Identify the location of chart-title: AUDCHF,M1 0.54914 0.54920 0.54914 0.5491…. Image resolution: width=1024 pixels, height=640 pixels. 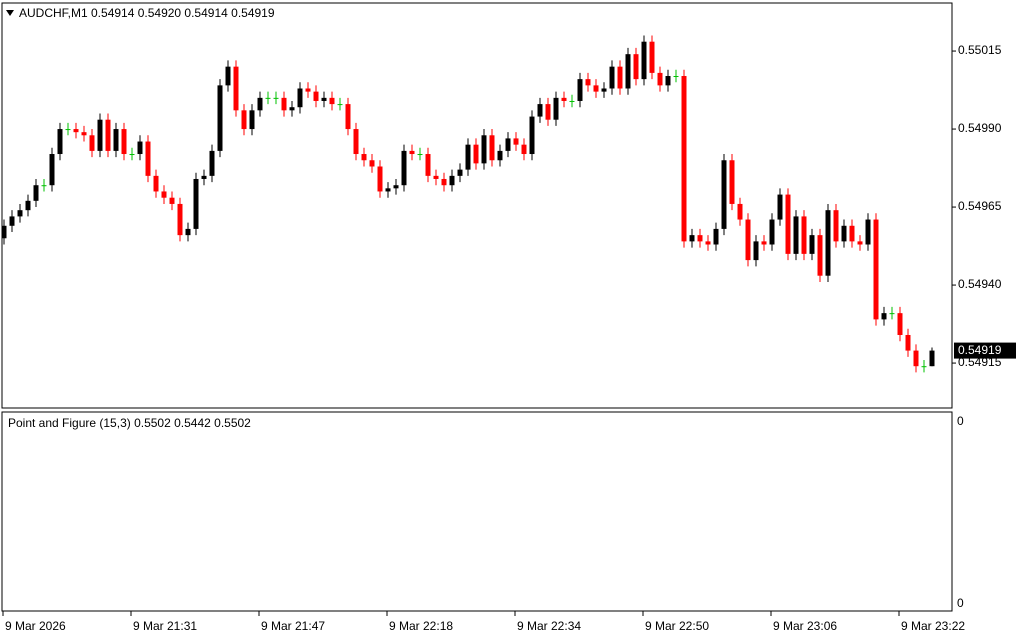
(147, 13).